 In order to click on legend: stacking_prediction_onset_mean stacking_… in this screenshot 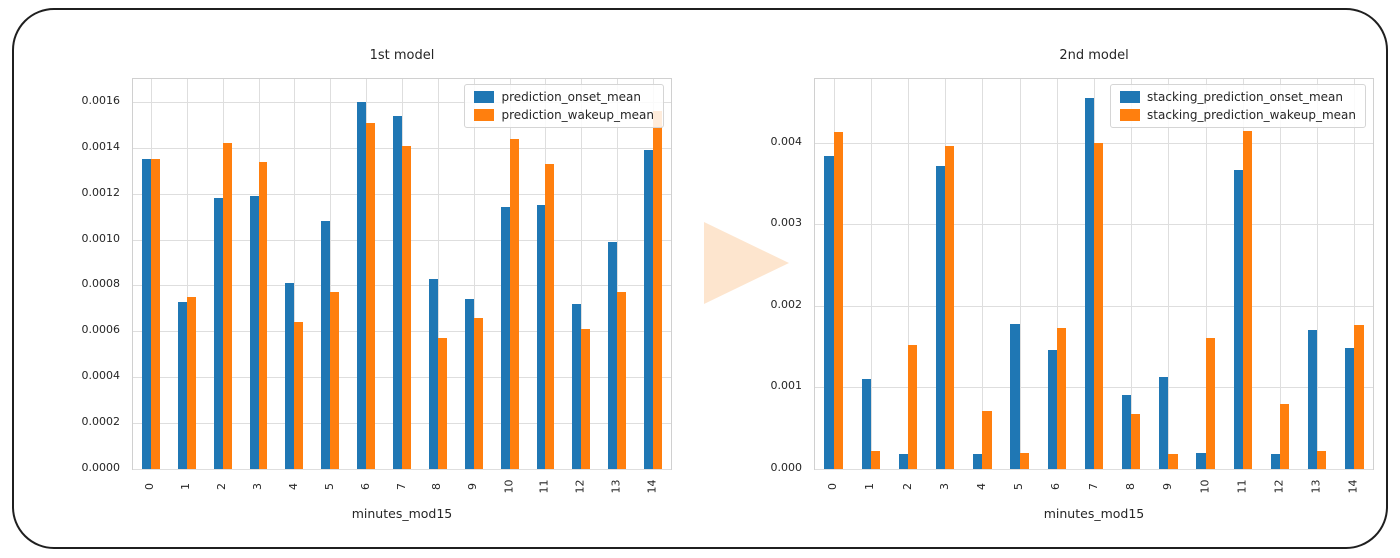, I will do `click(1238, 106)`.